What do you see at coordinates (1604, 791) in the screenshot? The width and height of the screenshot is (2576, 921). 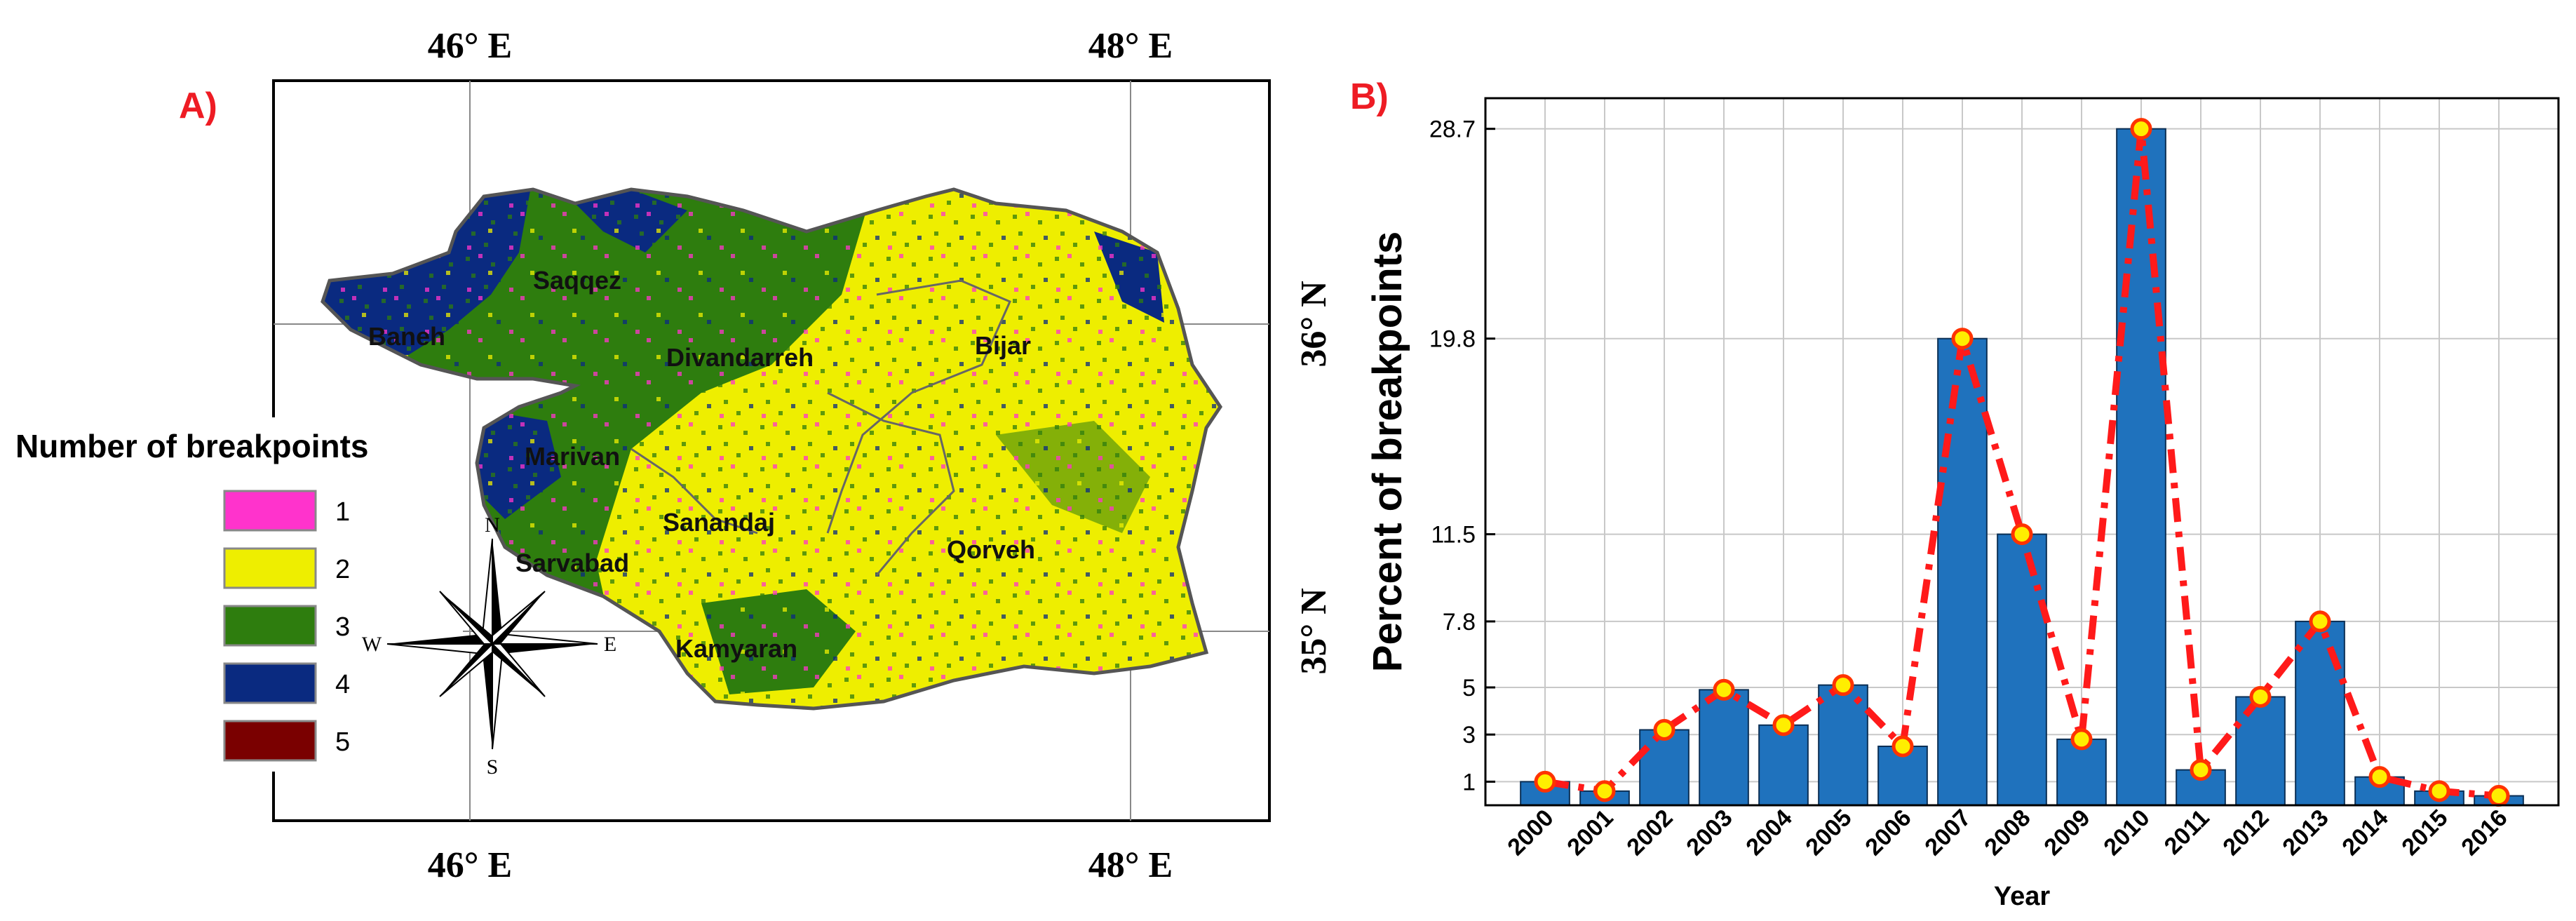 I see `trend-point-2001` at bounding box center [1604, 791].